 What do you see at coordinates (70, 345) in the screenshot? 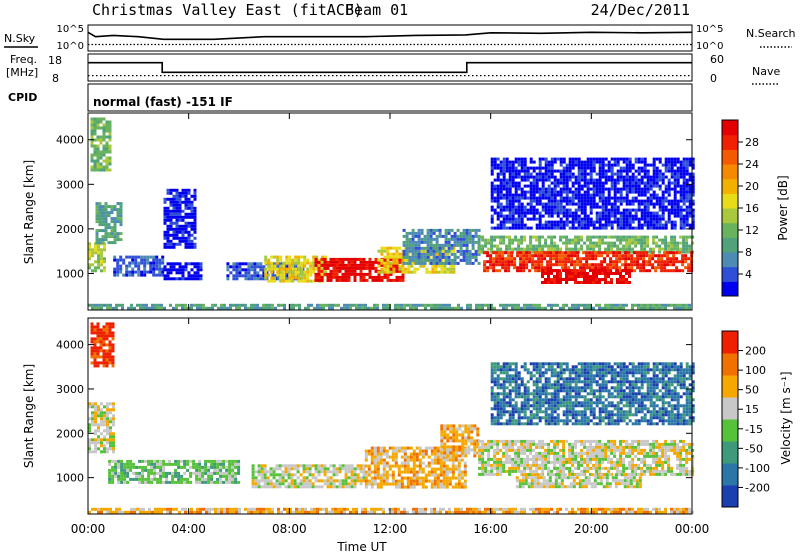
I see `velocity-ytick-label-3: 4000` at bounding box center [70, 345].